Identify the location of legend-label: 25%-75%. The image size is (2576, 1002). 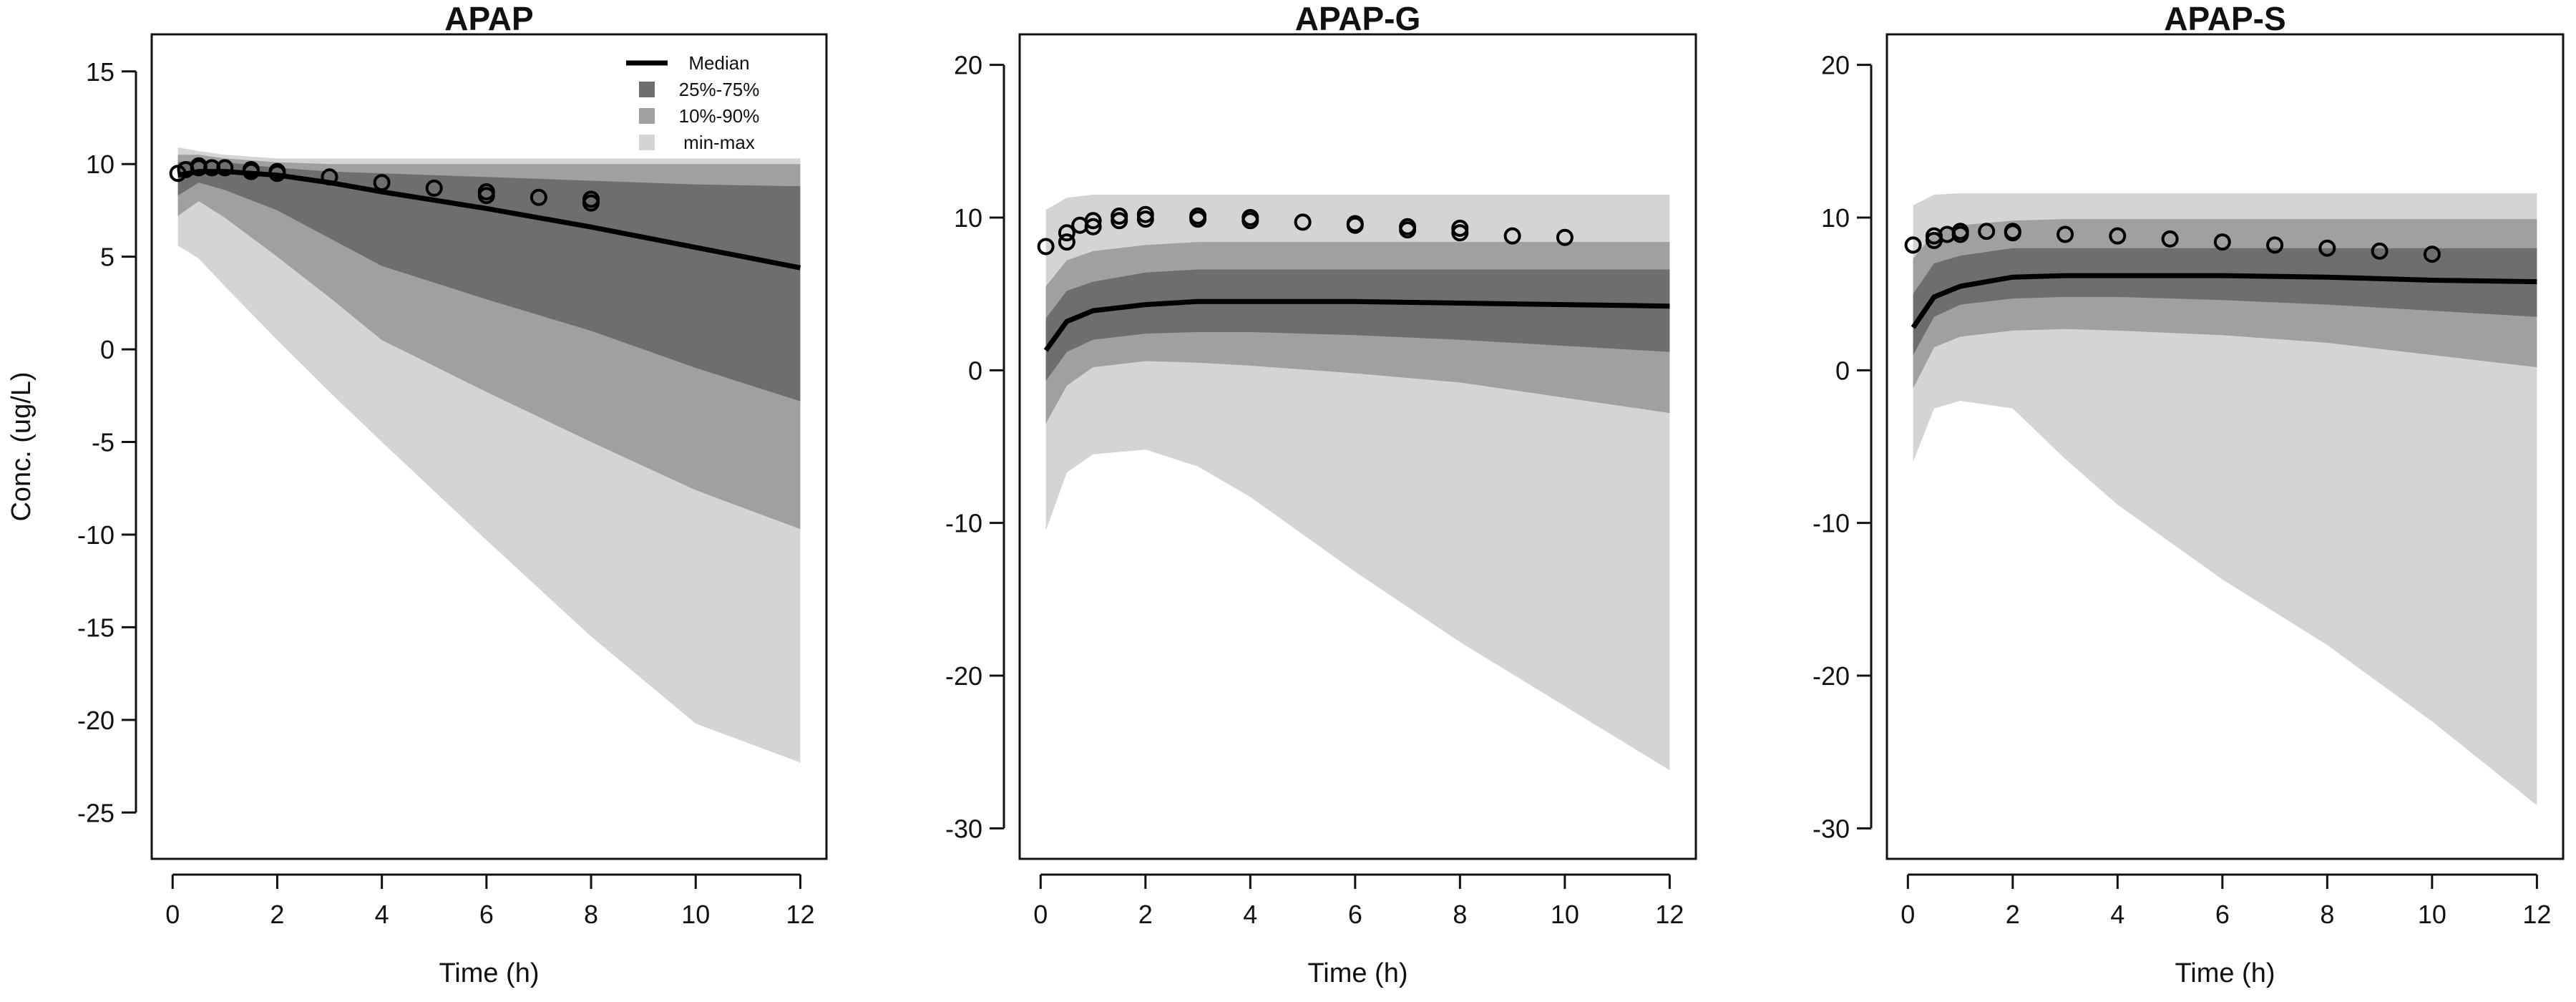
(719, 89).